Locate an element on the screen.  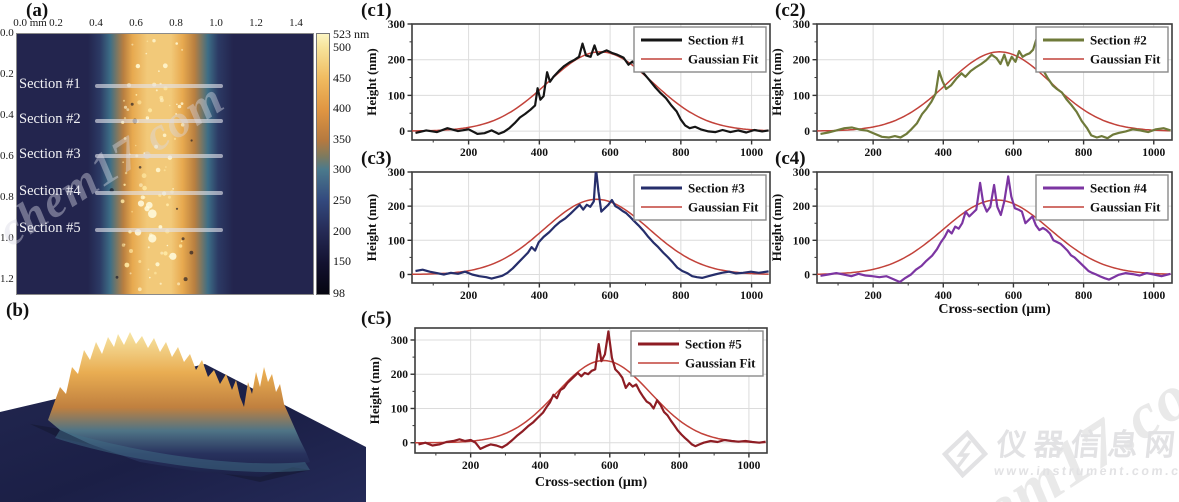
section-label: Section #2 is located at coordinates (50, 119).